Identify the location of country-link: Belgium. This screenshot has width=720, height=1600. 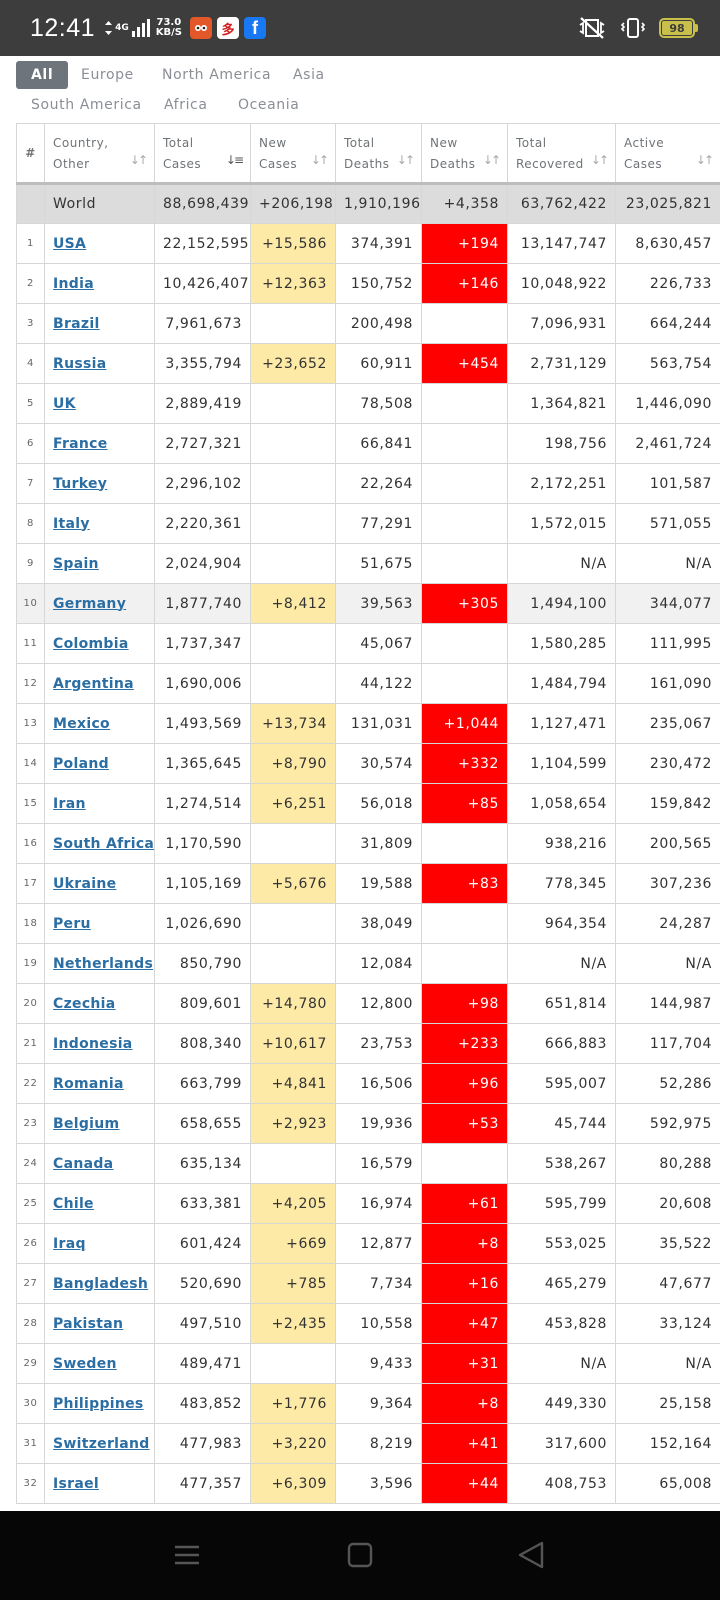
(86, 1123).